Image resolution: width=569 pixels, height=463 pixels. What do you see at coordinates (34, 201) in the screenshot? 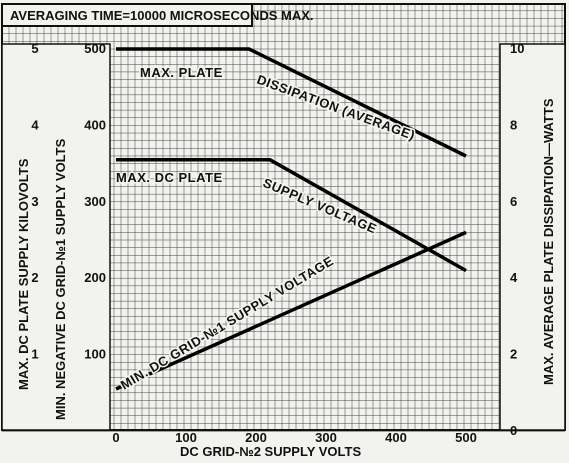
I see `y-left-outer-tick-label: 3` at bounding box center [34, 201].